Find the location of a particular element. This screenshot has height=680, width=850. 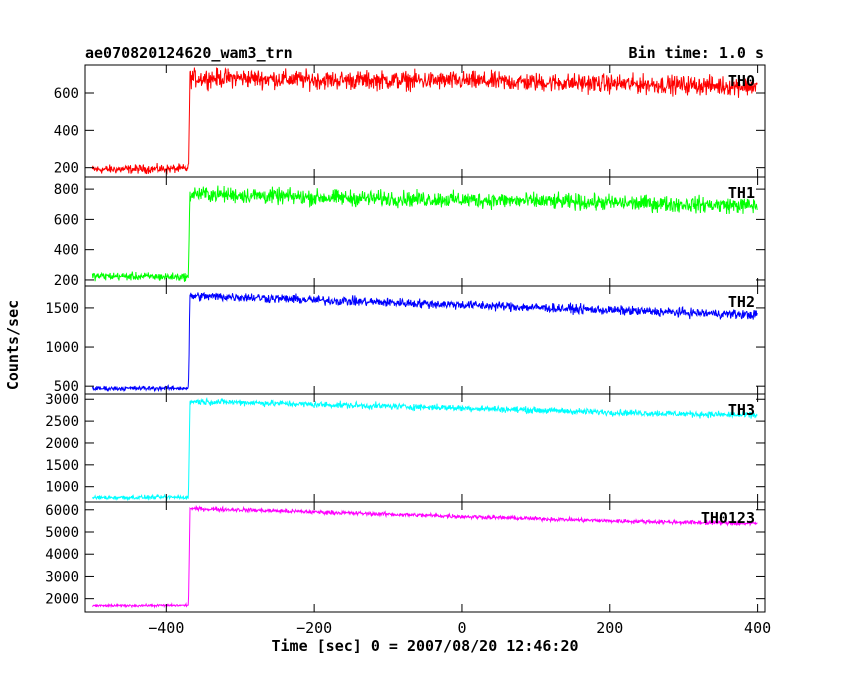

x-axis-label: Time [sec] 0 = 2007/08/20 12:46:20 is located at coordinates (425, 646).